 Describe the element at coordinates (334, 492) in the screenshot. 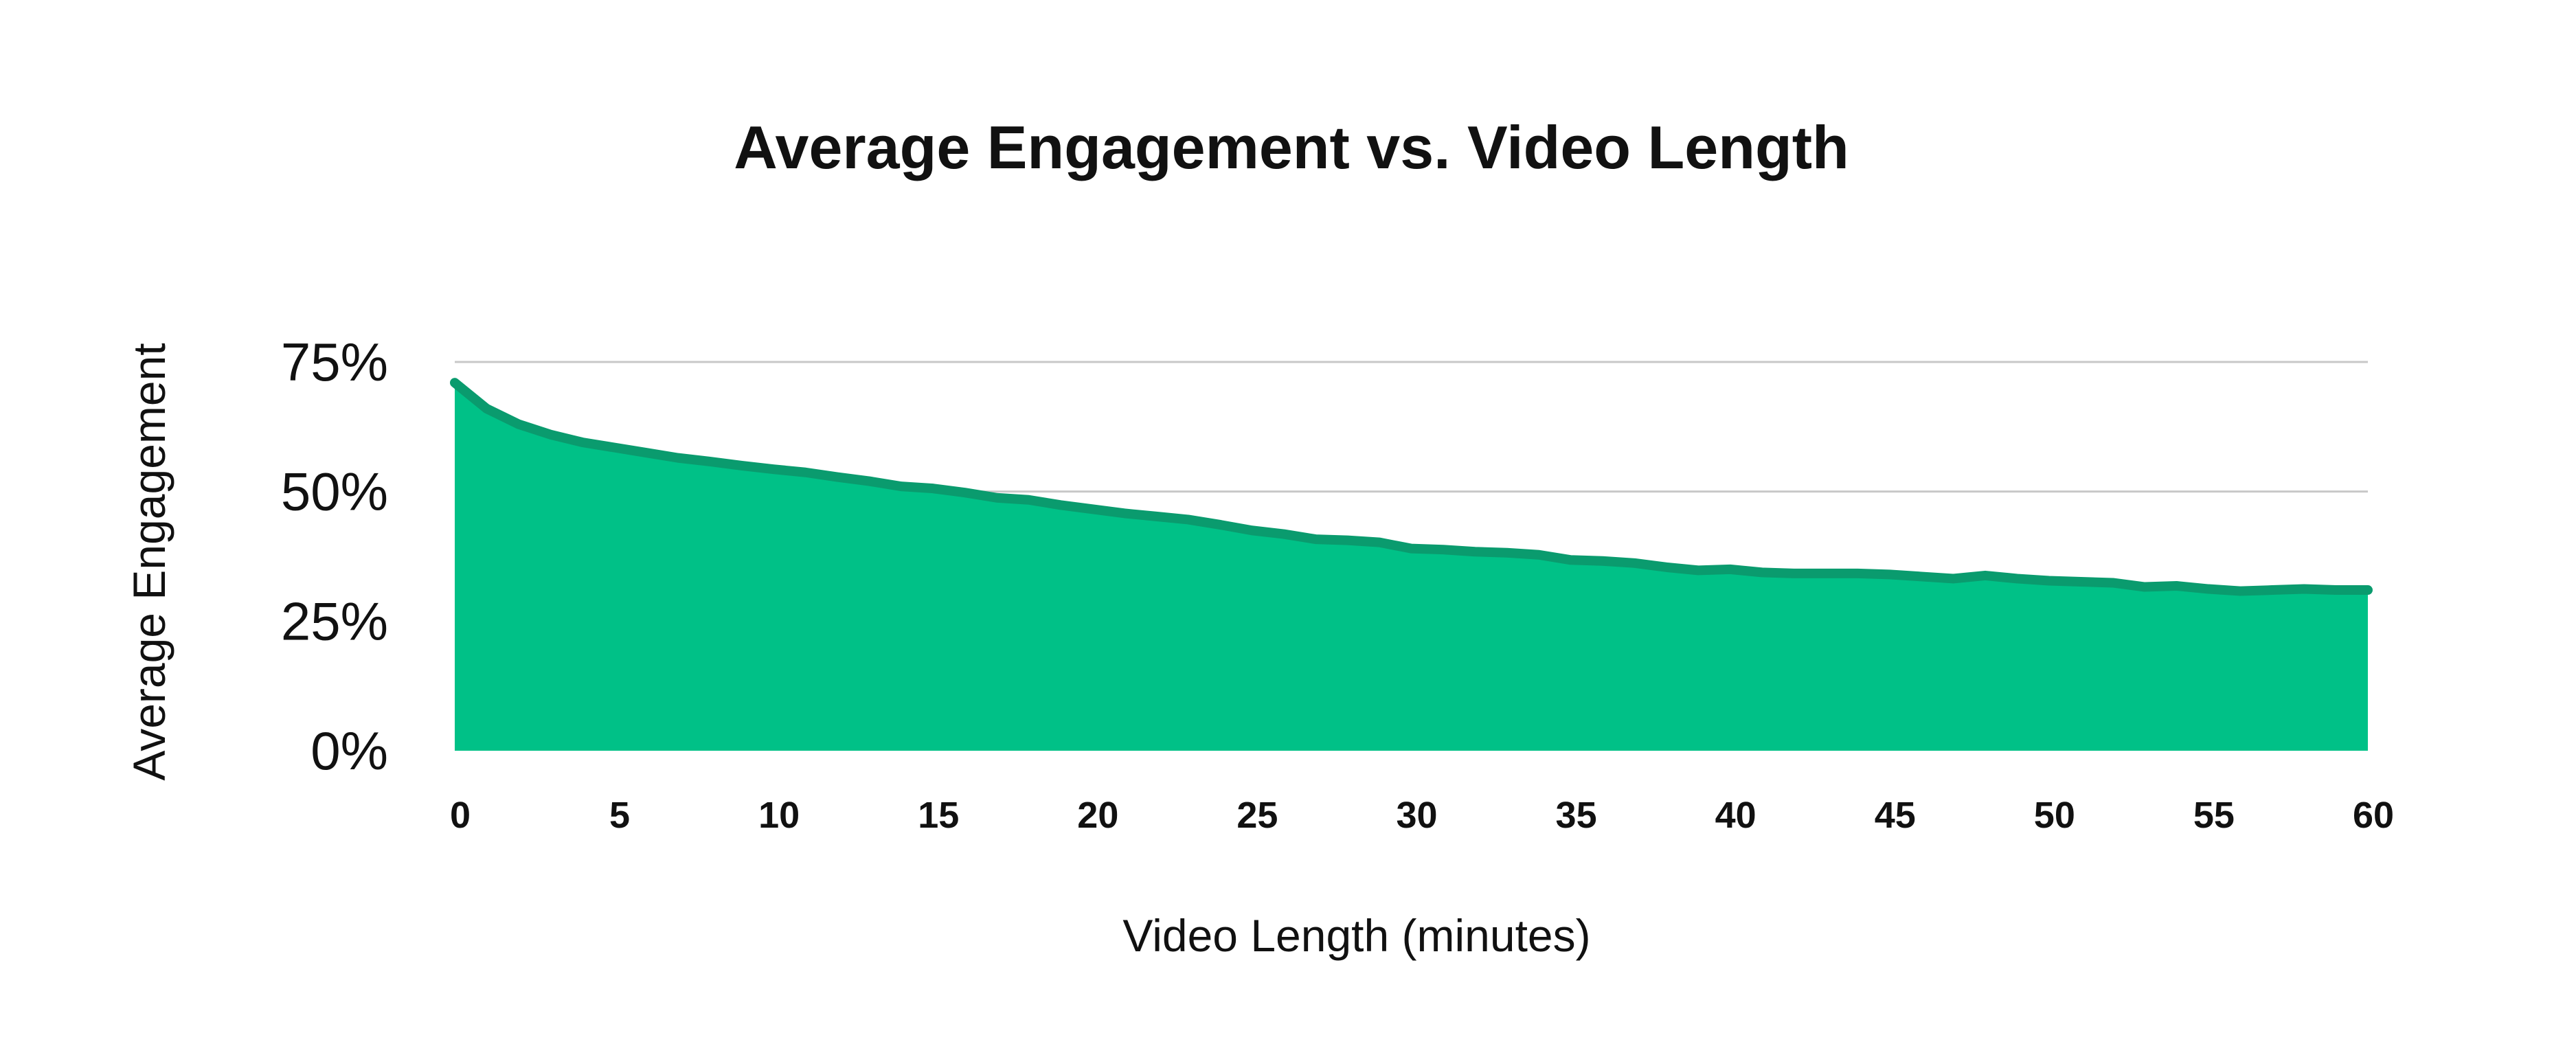

I see `y-tick-label: 50%` at that location.